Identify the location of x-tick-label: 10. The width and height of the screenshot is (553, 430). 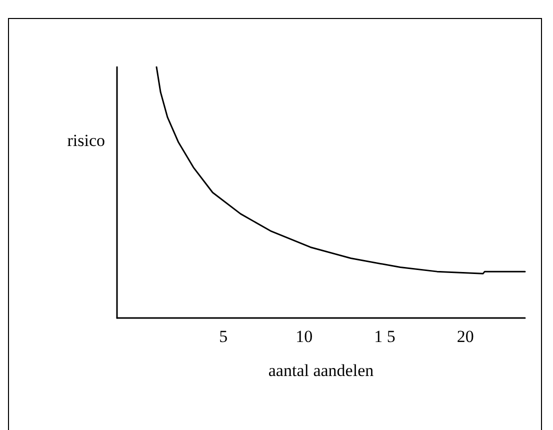
(304, 336).